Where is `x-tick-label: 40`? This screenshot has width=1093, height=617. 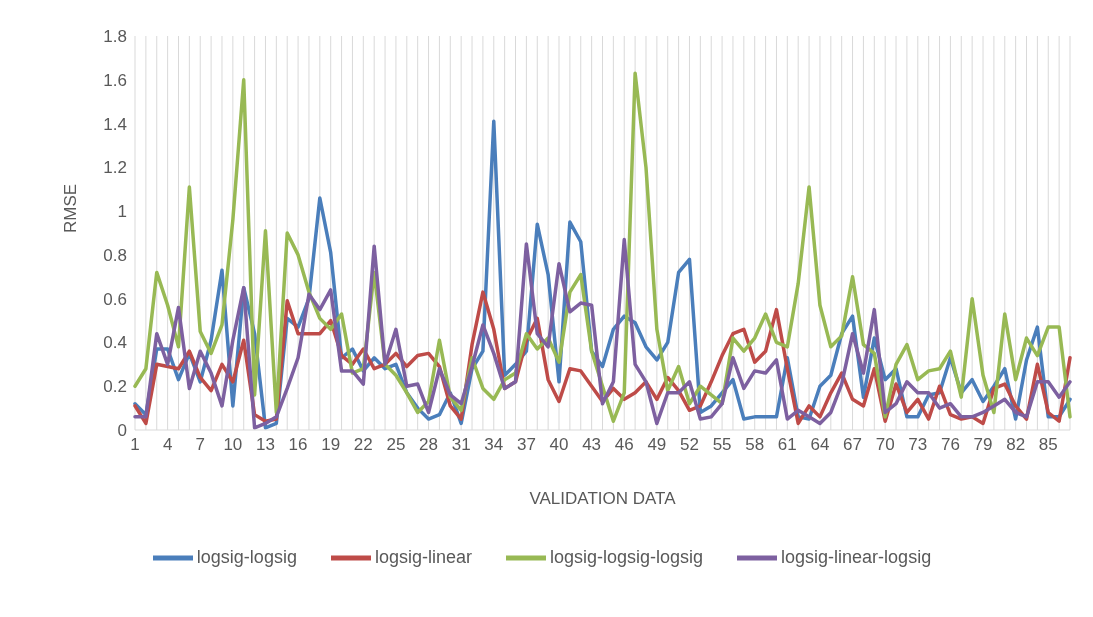 x-tick-label: 40 is located at coordinates (559, 445).